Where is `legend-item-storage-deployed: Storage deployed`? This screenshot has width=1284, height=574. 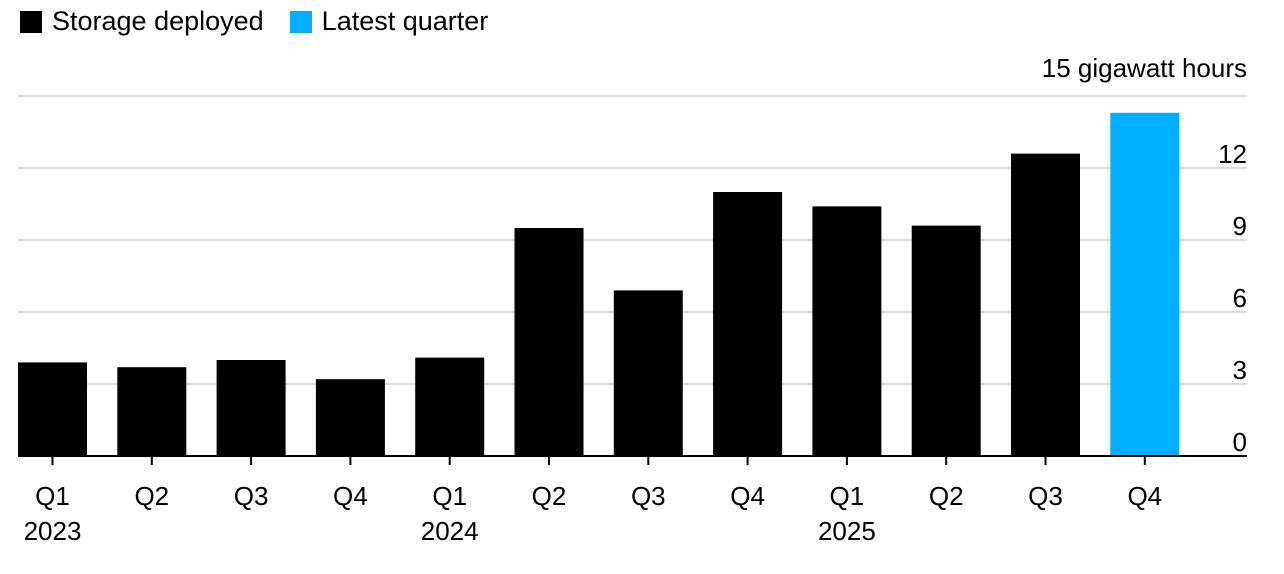
legend-item-storage-deployed: Storage deployed is located at coordinates (142, 21).